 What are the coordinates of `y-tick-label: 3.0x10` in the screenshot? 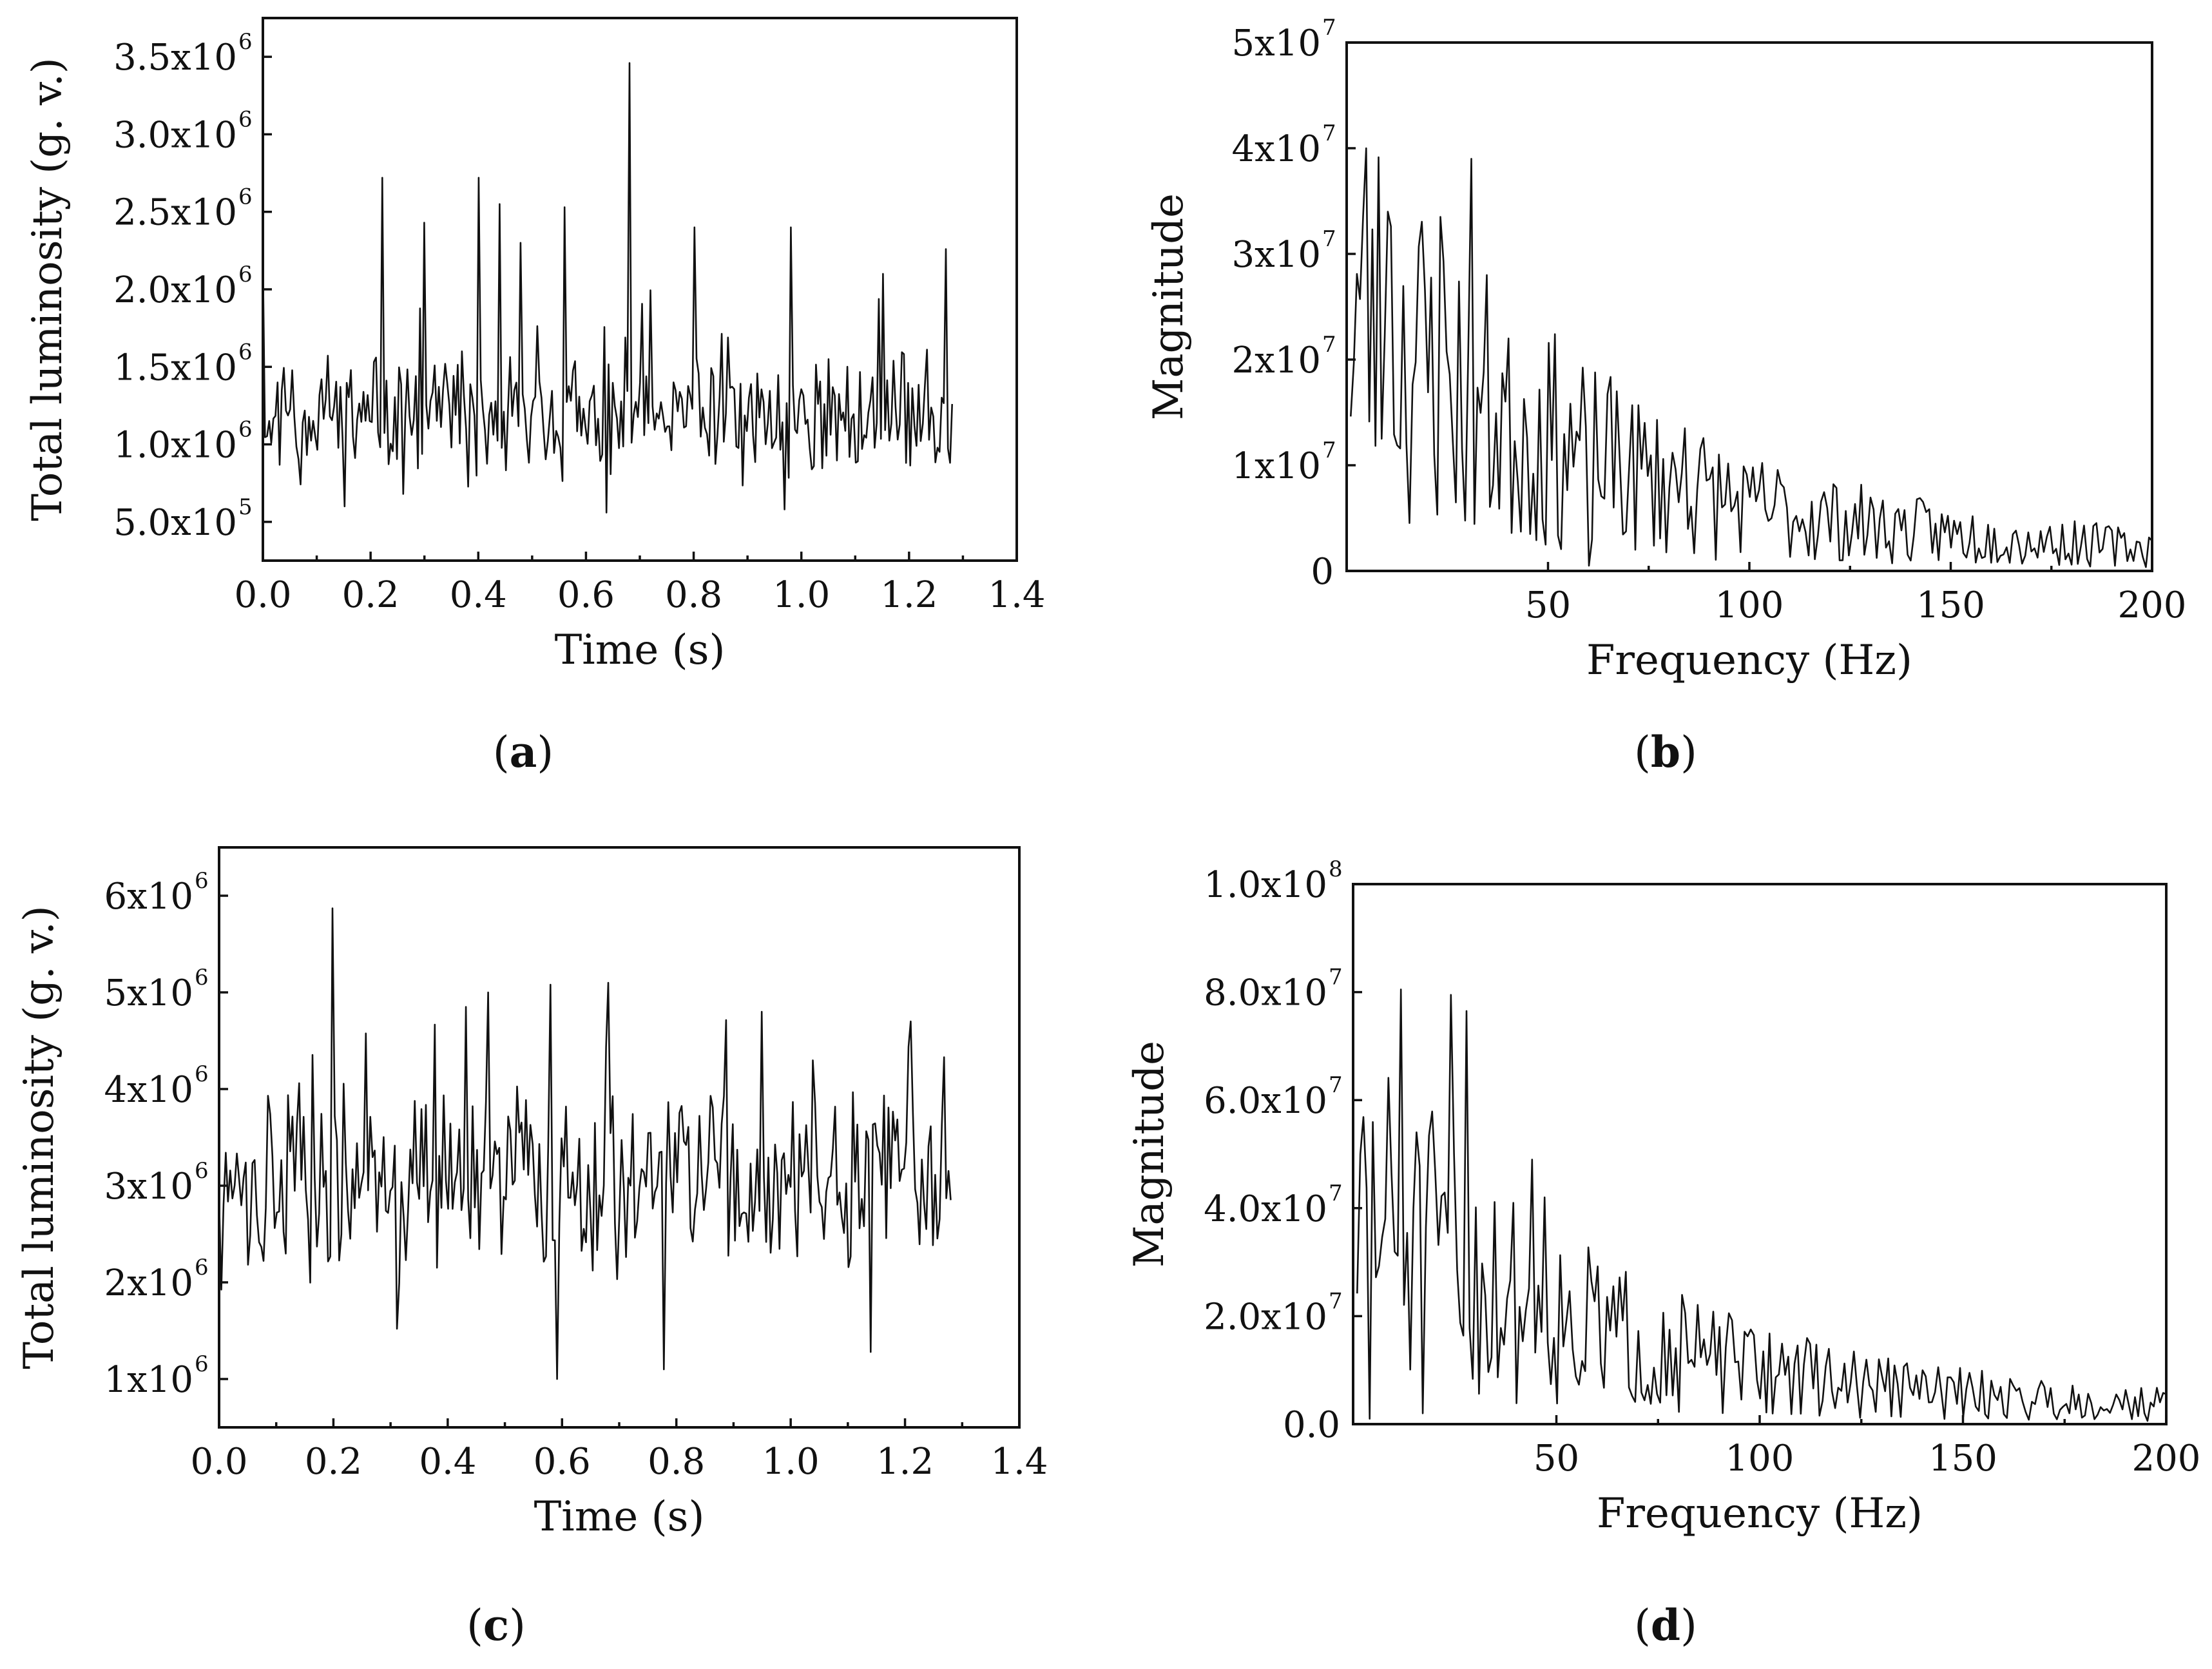 It's located at (175, 135).